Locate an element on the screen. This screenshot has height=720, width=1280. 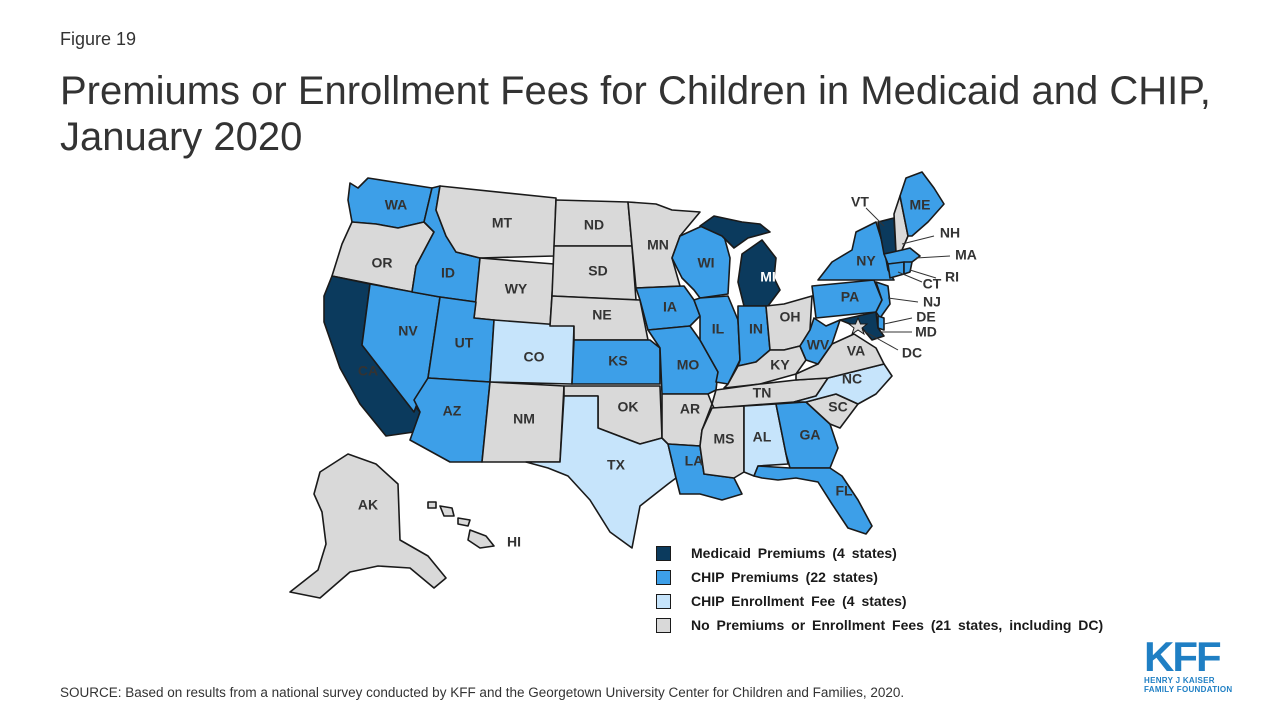
label-DE: DE is located at coordinates (925, 317).